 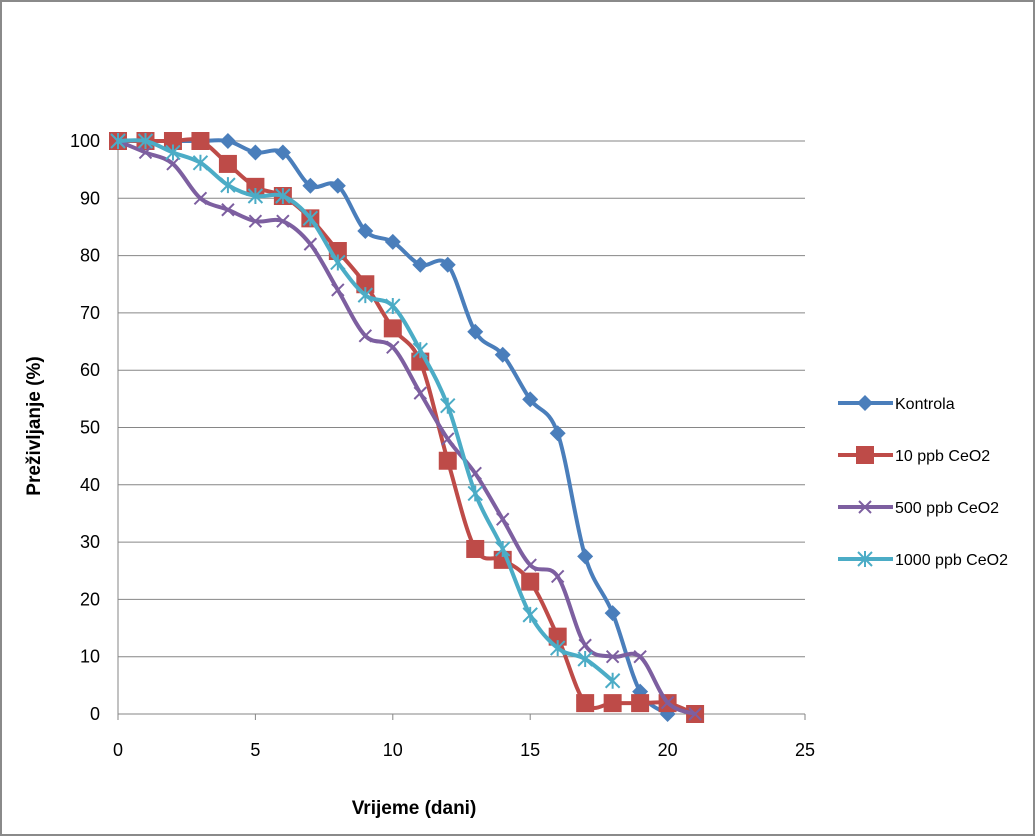 What do you see at coordinates (118, 750) in the screenshot?
I see `x-tick-label: 0` at bounding box center [118, 750].